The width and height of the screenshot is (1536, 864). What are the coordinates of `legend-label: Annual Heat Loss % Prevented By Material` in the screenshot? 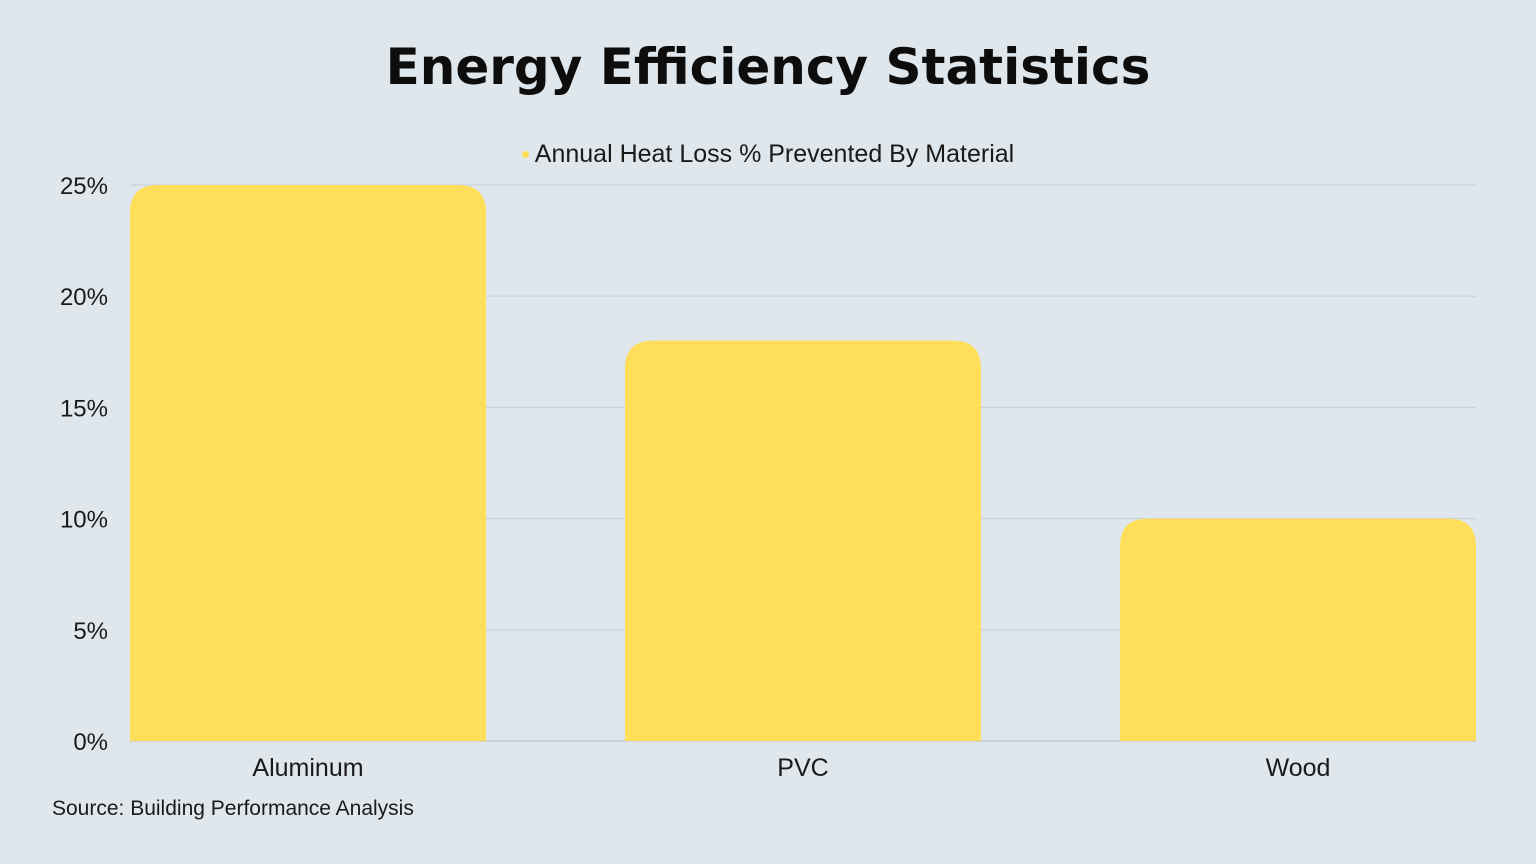 It's located at (774, 154).